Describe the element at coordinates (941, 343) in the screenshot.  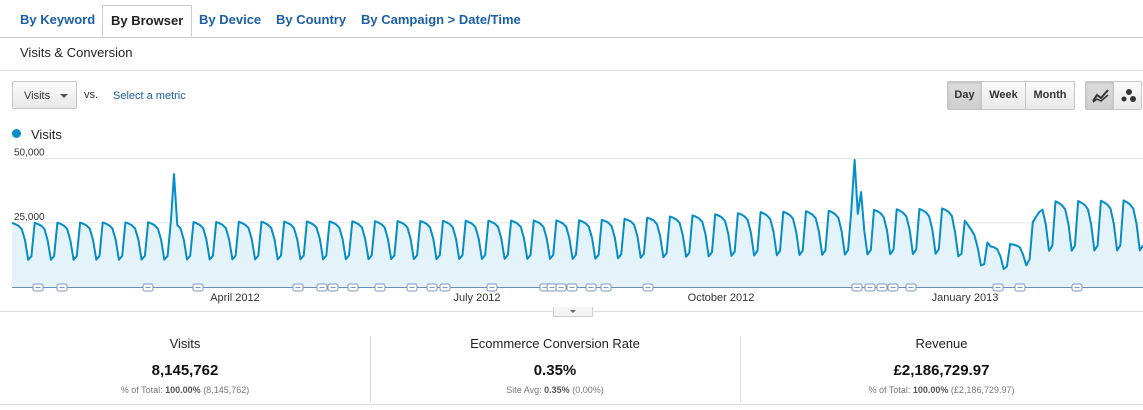
I see `summary-title: Revenue` at that location.